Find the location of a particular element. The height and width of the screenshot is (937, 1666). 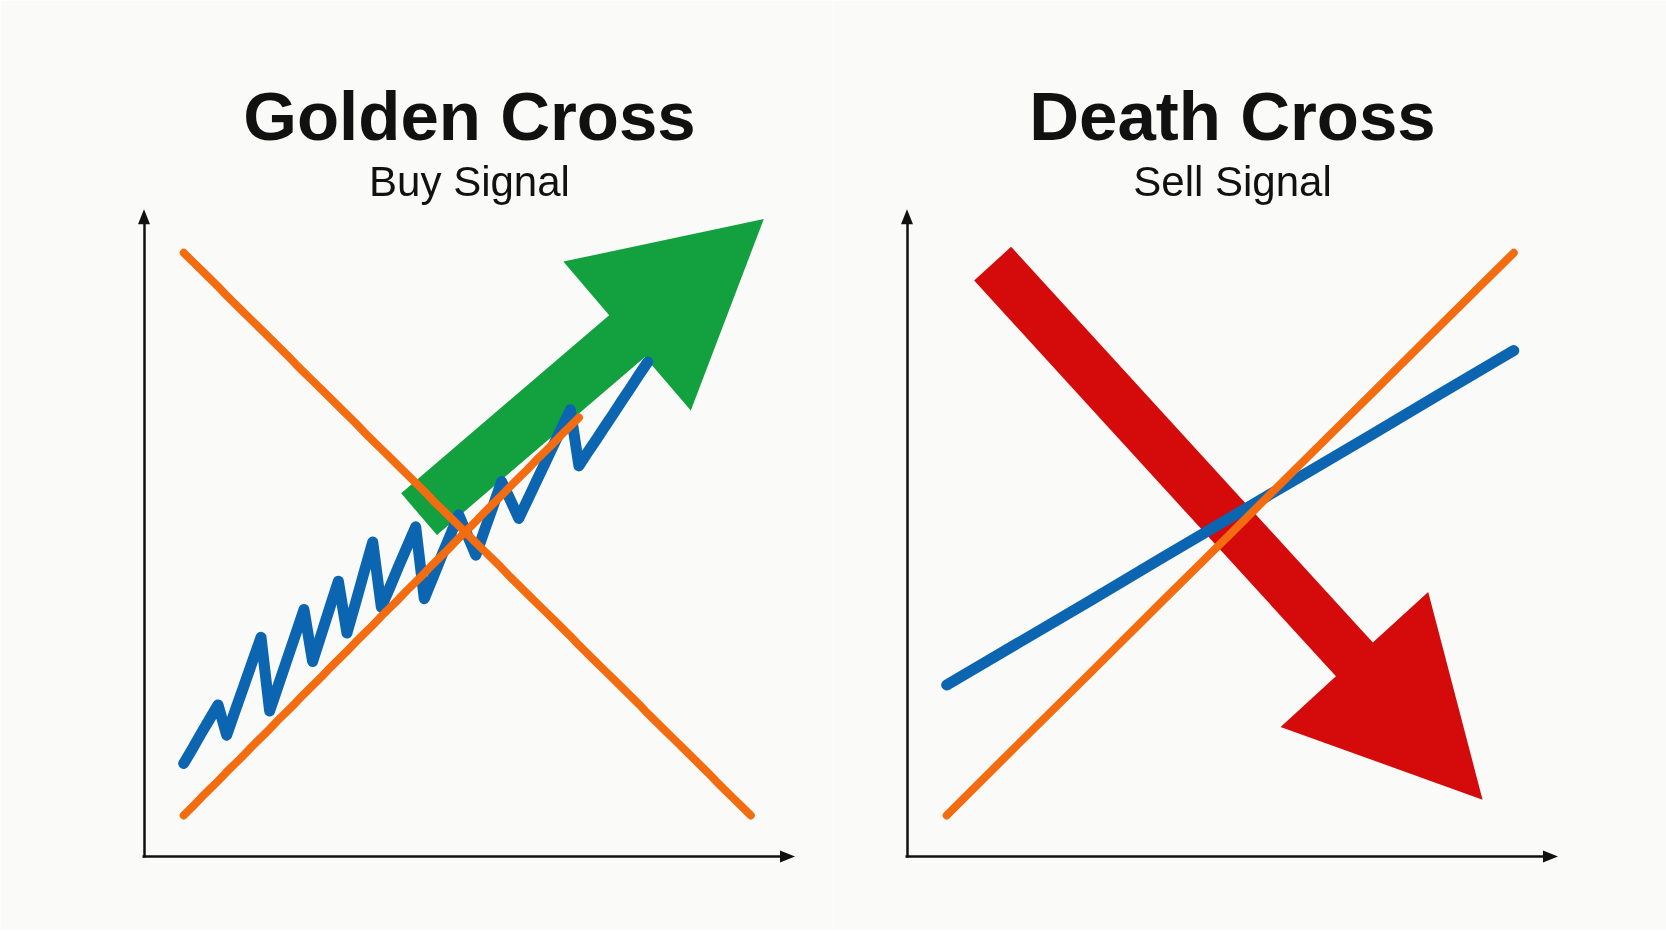

chart-subtitle: Sell Signal is located at coordinates (1232, 181).